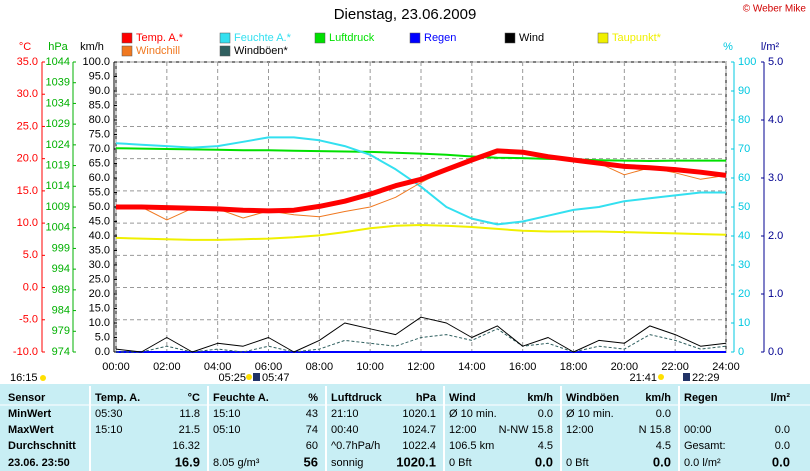 This screenshot has width=810, height=471. Describe the element at coordinates (311, 461) in the screenshot. I see `table-cell: 56` at that location.